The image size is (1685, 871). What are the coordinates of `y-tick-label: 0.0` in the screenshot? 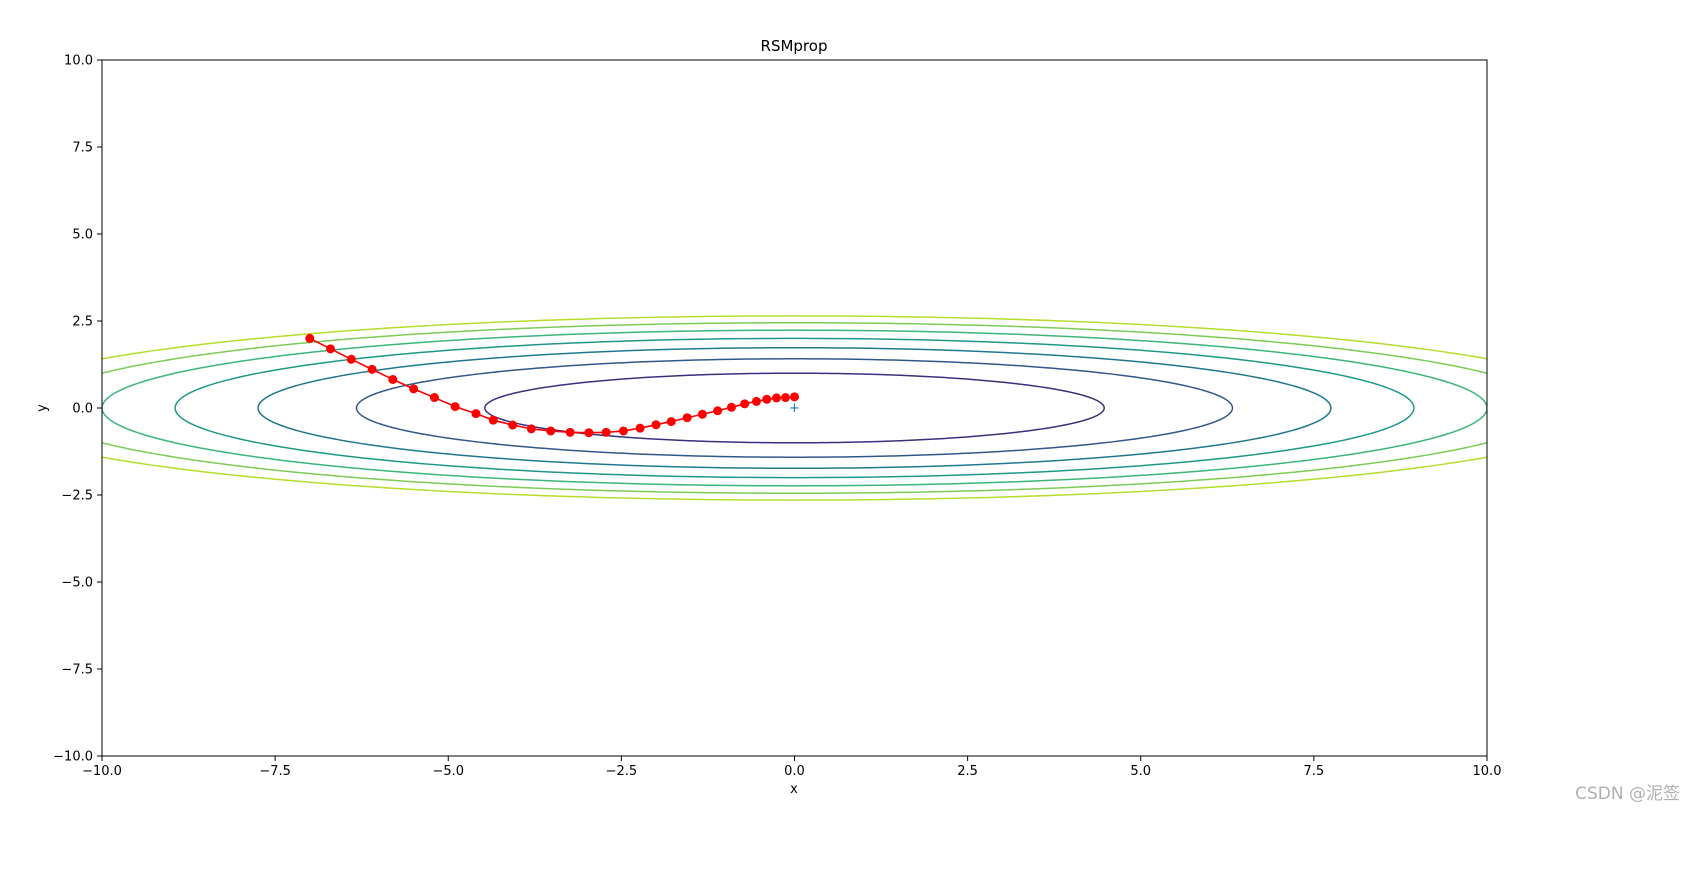 It's located at (82, 409).